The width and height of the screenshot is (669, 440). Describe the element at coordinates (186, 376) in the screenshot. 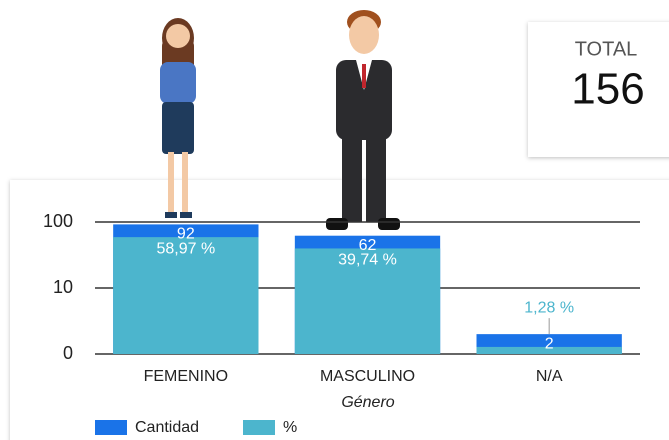

I see `x-tick-label: FEMENINO` at that location.